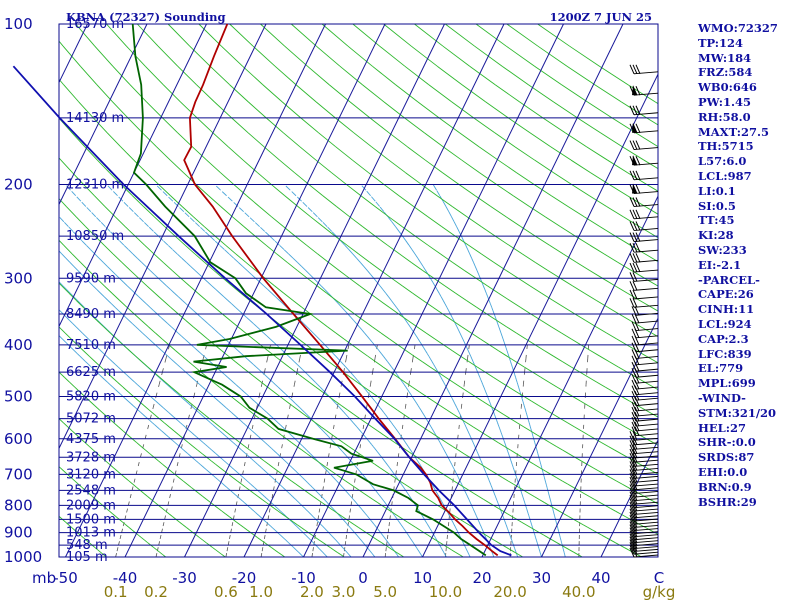 The height and width of the screenshot is (600, 800). Describe the element at coordinates (722, 397) in the screenshot. I see `index-item: -WIND-` at that location.